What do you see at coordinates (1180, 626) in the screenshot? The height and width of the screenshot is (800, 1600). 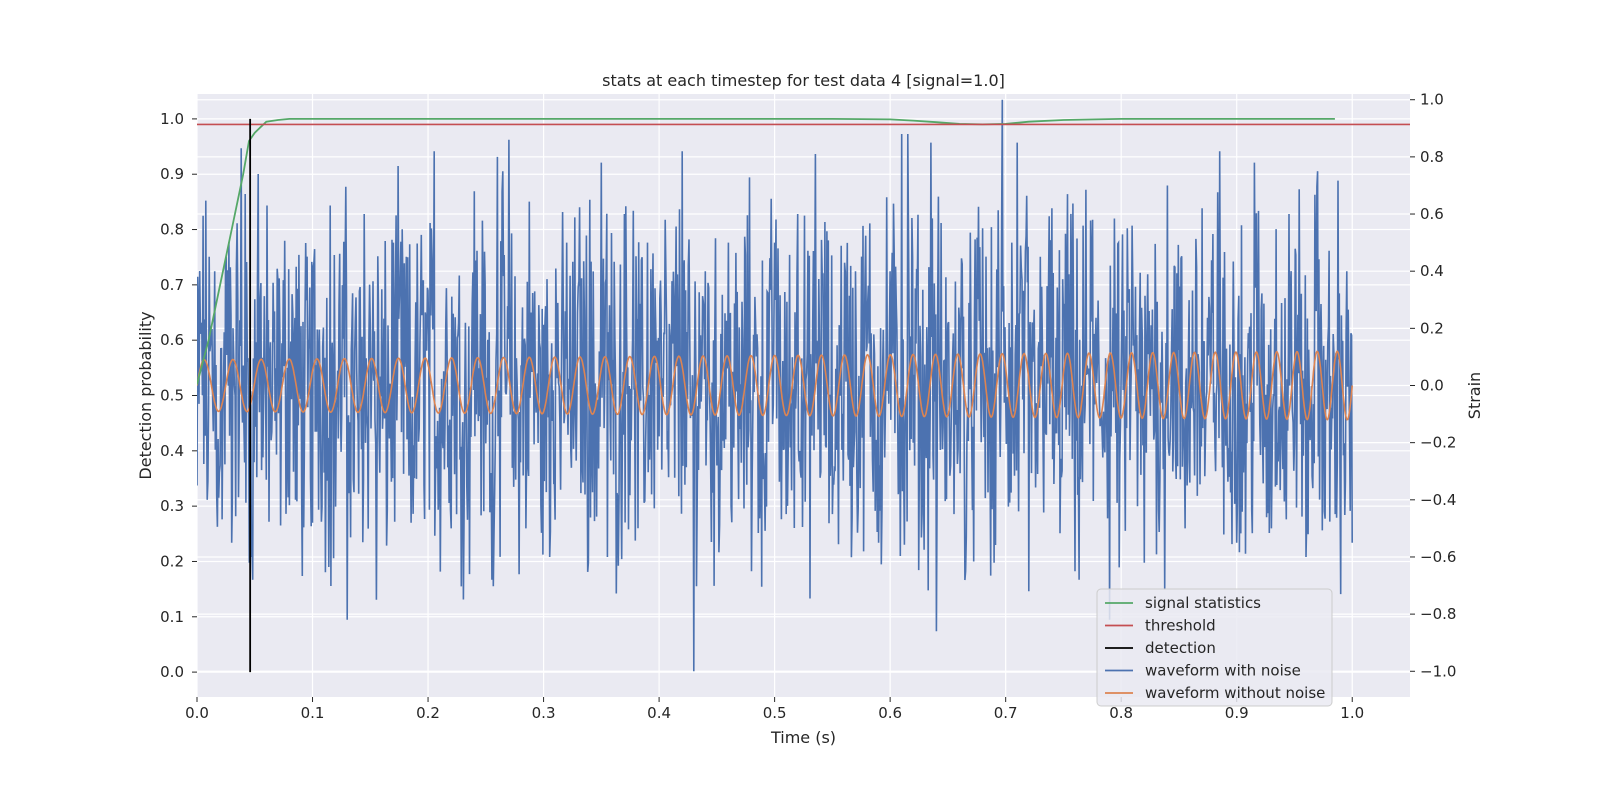 I see `legend-label-threshold: threshold` at bounding box center [1180, 626].